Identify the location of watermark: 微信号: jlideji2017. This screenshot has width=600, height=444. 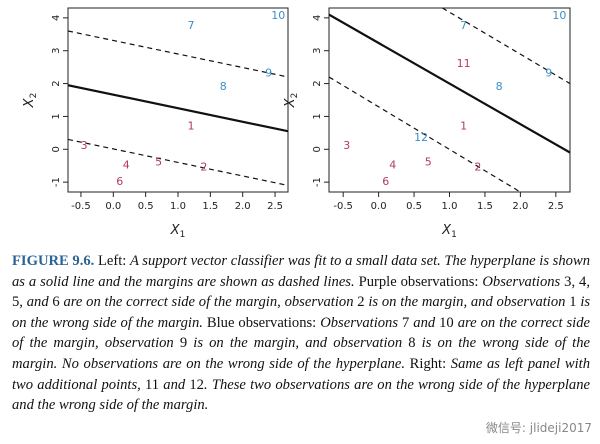
(538, 428).